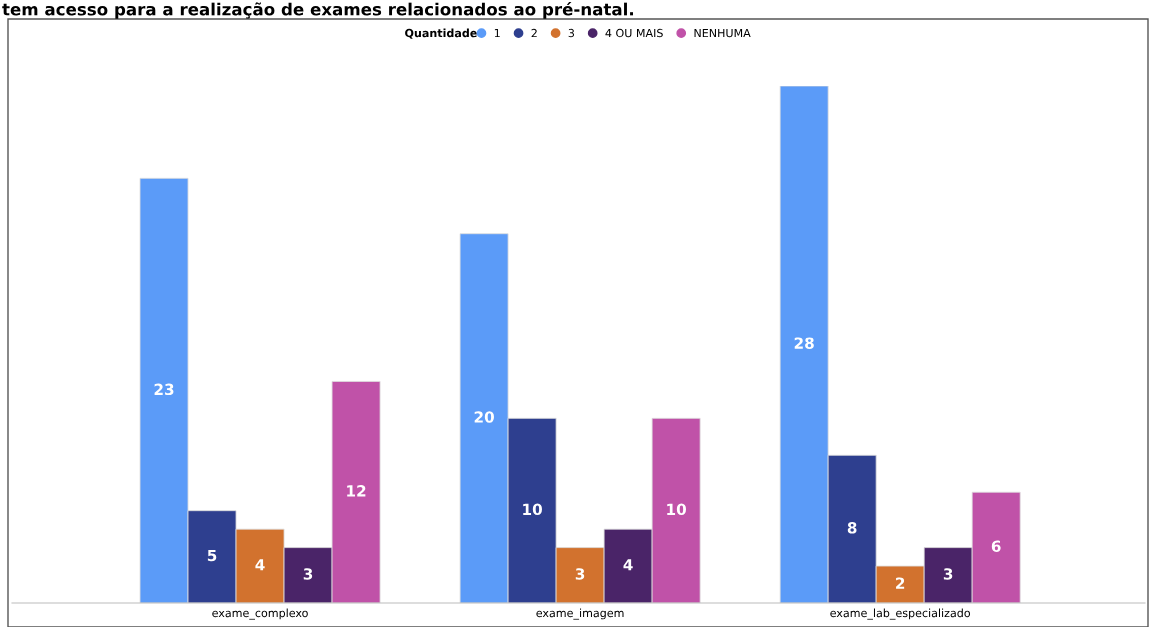 The height and width of the screenshot is (627, 1152). What do you see at coordinates (571, 33) in the screenshot?
I see `legend-label: 3` at bounding box center [571, 33].